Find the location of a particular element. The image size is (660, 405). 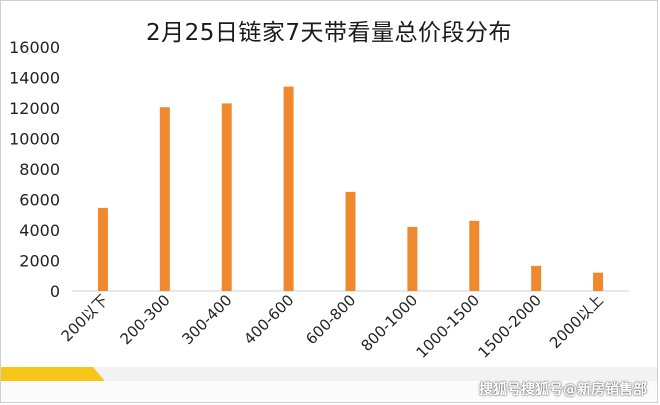

bar-1500-2000 is located at coordinates (536, 278).